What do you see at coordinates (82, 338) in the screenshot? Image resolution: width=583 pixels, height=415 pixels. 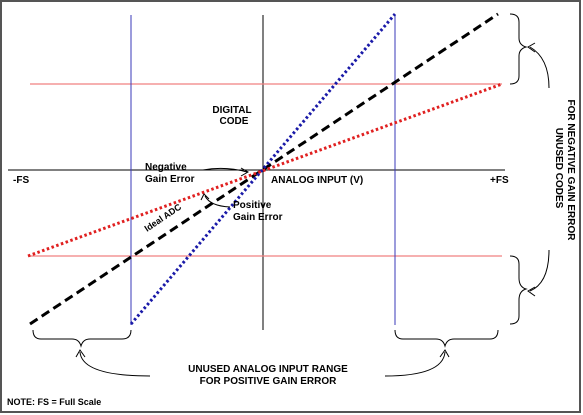 I see `left-unused-input-brace` at bounding box center [82, 338].